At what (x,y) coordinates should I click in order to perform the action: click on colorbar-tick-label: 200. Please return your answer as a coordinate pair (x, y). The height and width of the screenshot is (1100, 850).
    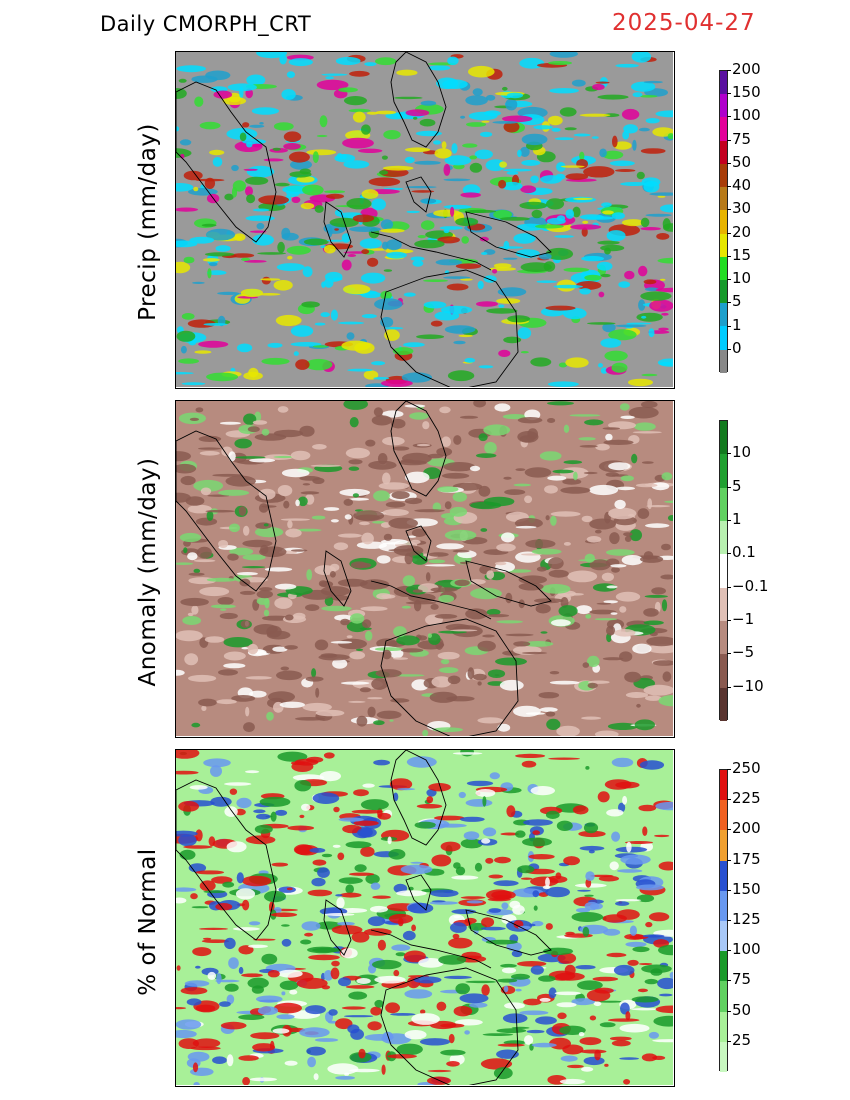
    Looking at the image, I should click on (746, 69).